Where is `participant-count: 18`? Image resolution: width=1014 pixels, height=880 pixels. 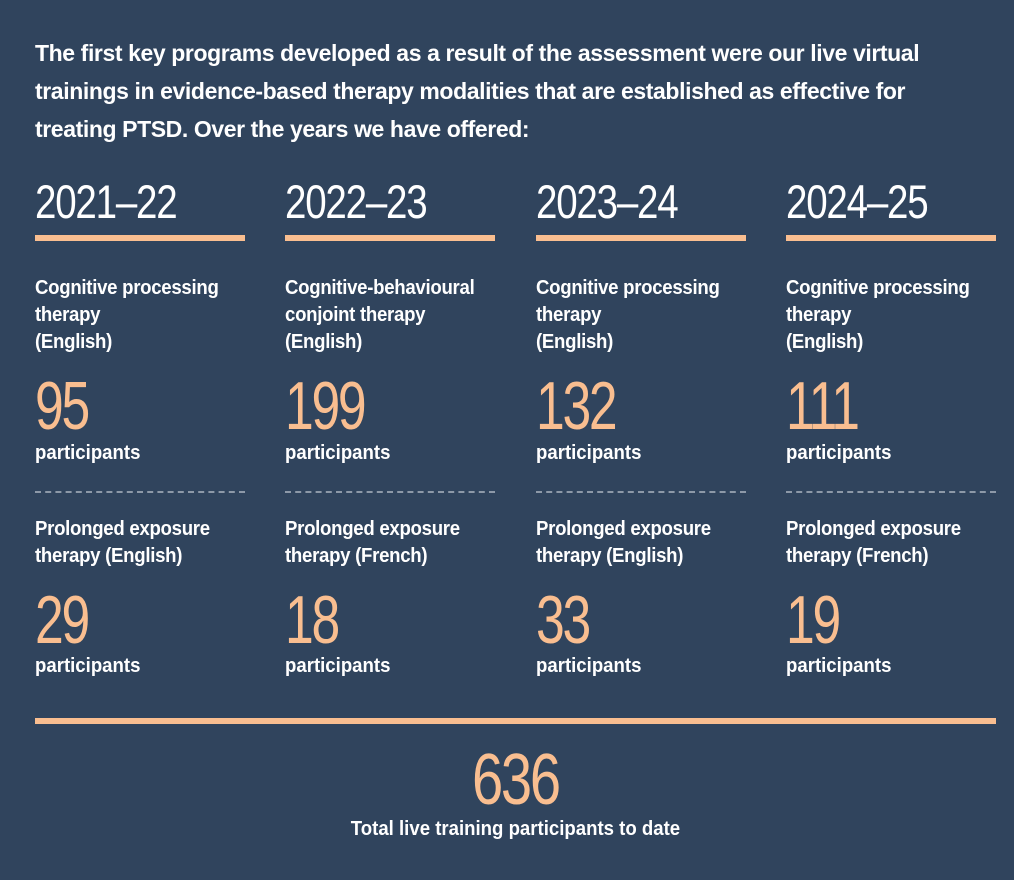
participant-count: 18 is located at coordinates (312, 620).